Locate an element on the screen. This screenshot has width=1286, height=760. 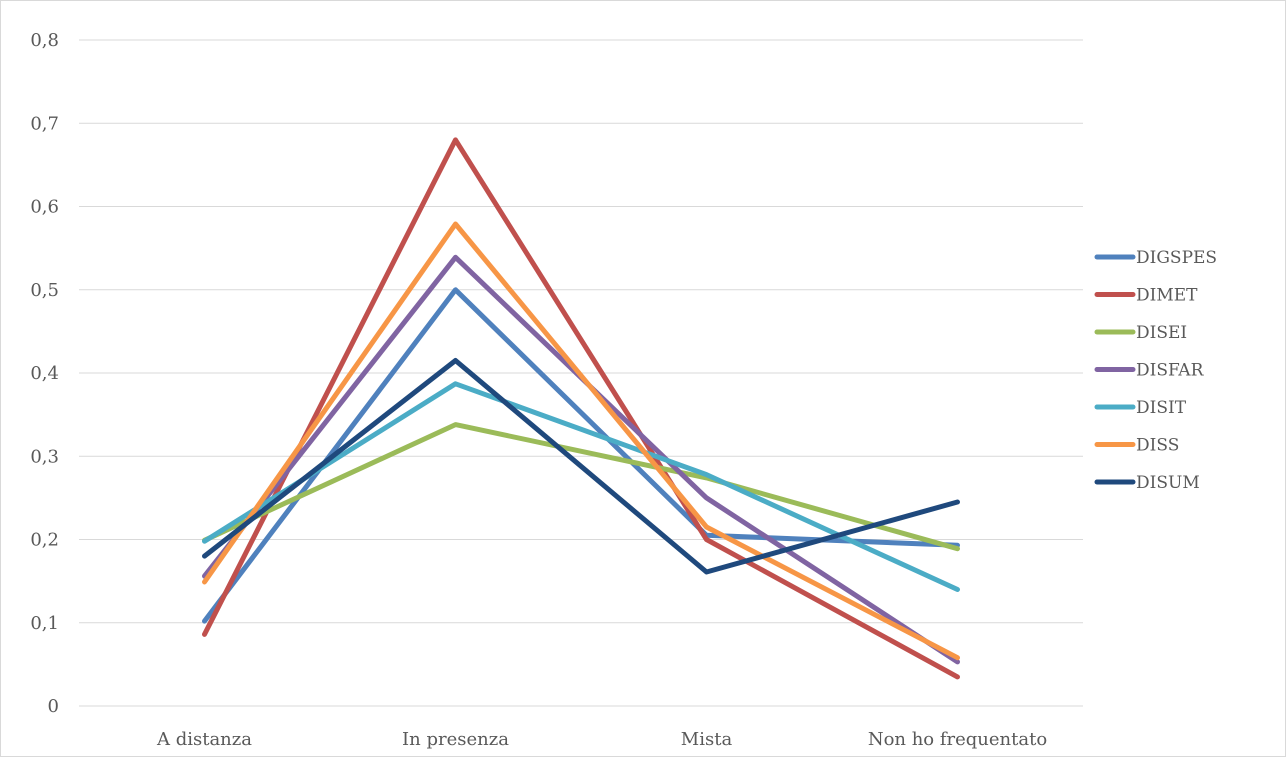
y-axis-tick-labels: 0 0,1 0,2 0,3 0,4 0,5 0,6 0,7 0,8 is located at coordinates (44, 373).